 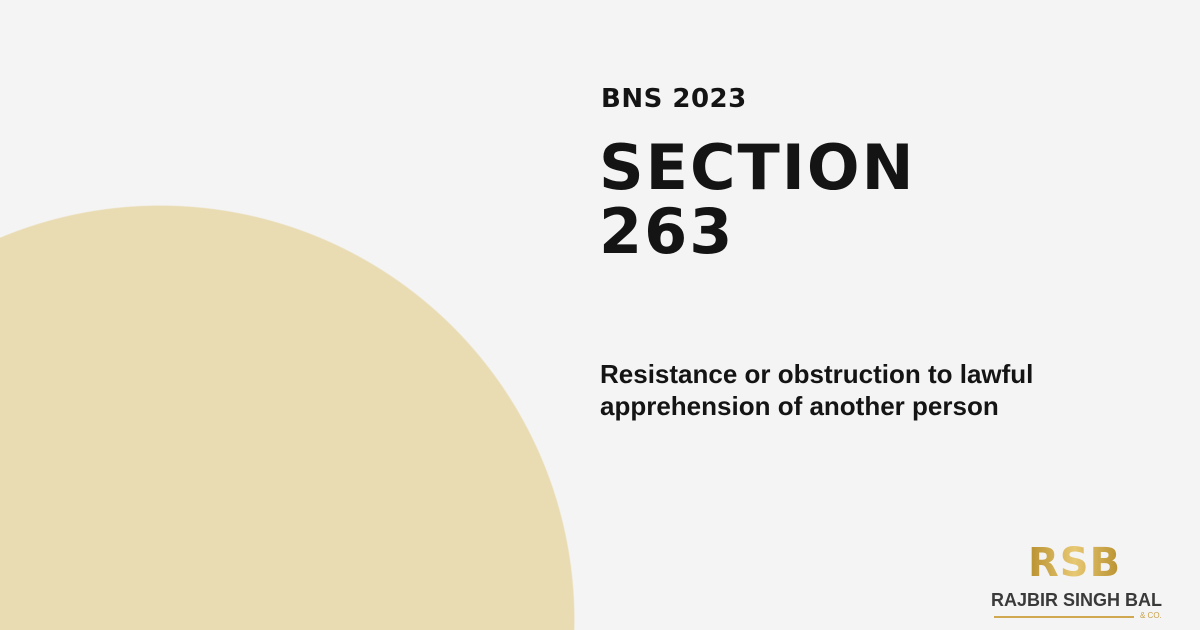 What do you see at coordinates (1151, 615) in the screenshot?
I see `logo-suffix: & CO.` at bounding box center [1151, 615].